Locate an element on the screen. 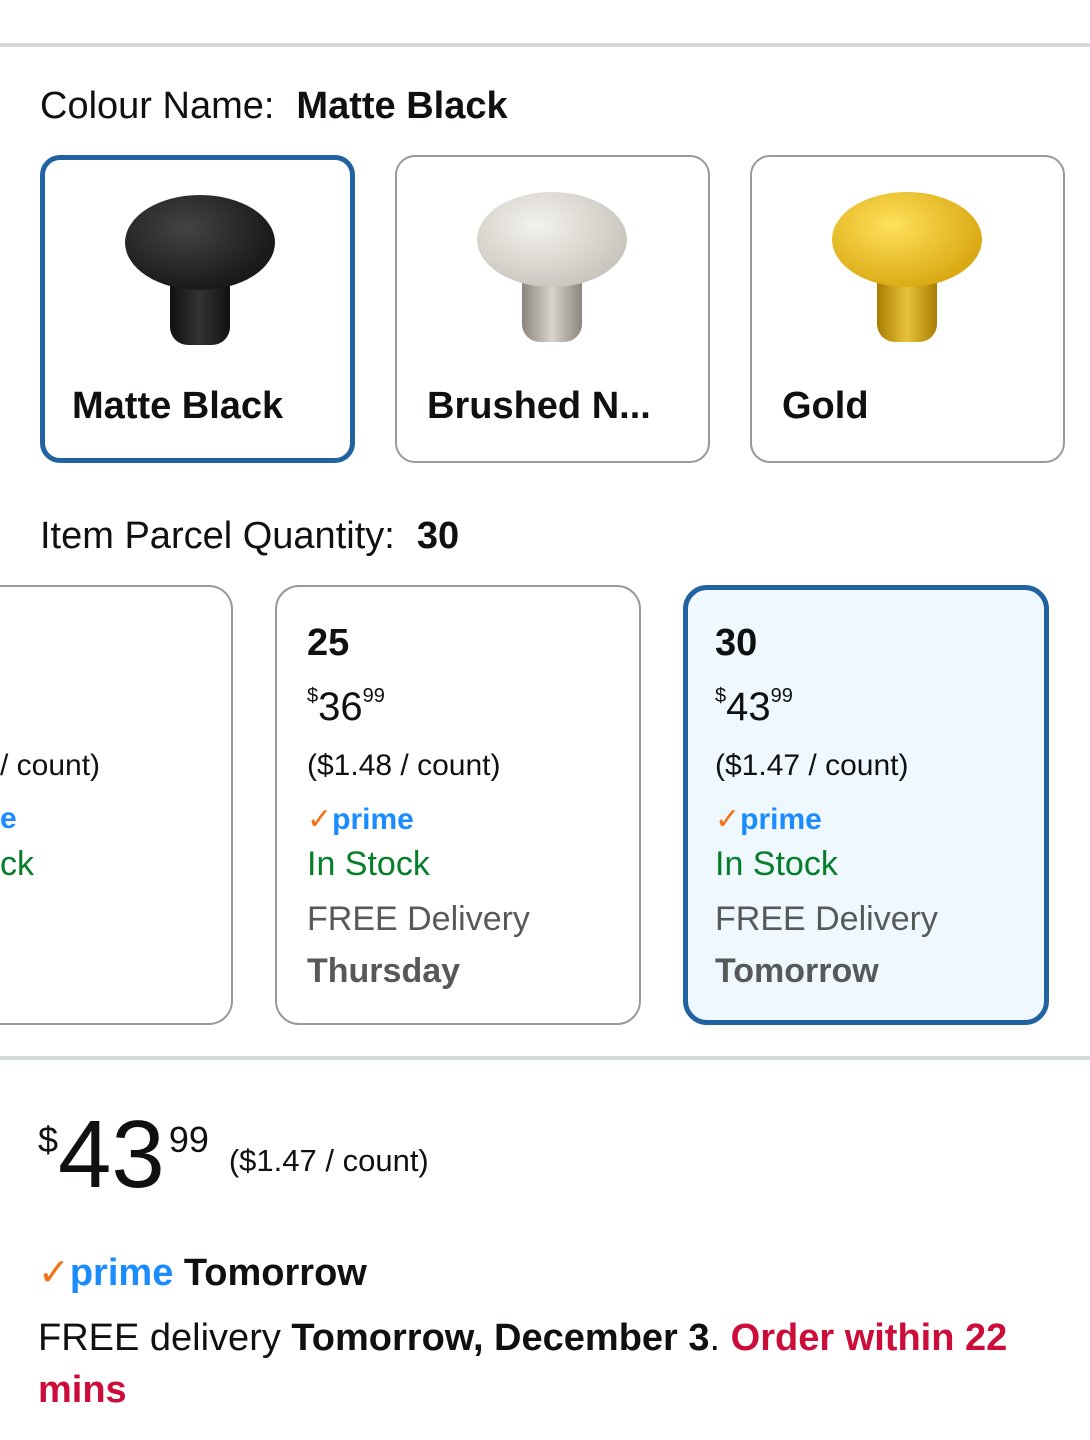 The width and height of the screenshot is (1090, 1440). quantity-option-partial: / count) e ck is located at coordinates (116, 805).